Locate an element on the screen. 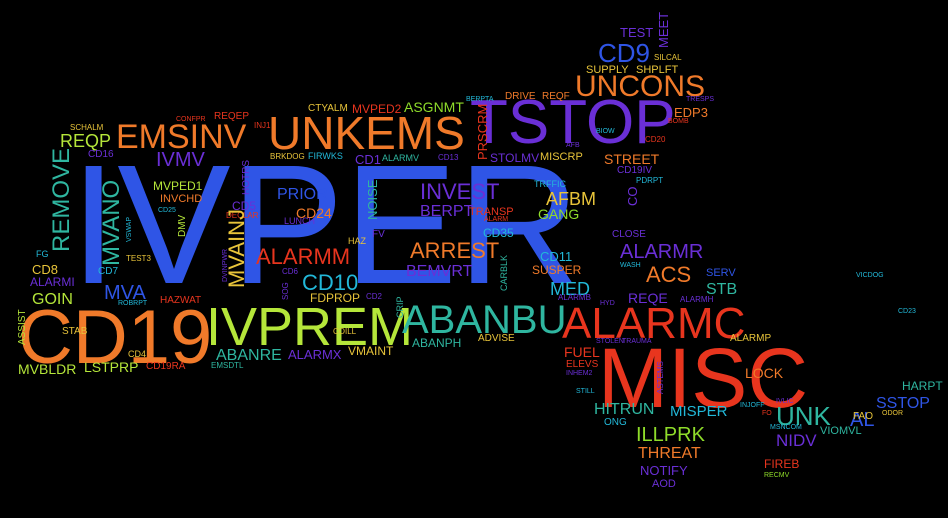 Image resolution: width=948 pixels, height=518 pixels. cloud-word: ASGNMT is located at coordinates (434, 107).